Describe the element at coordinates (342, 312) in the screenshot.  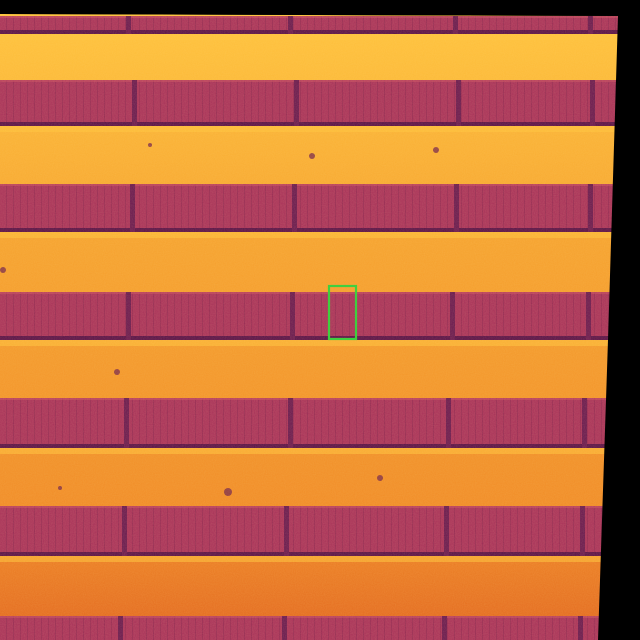
I see `detection-box` at that location.